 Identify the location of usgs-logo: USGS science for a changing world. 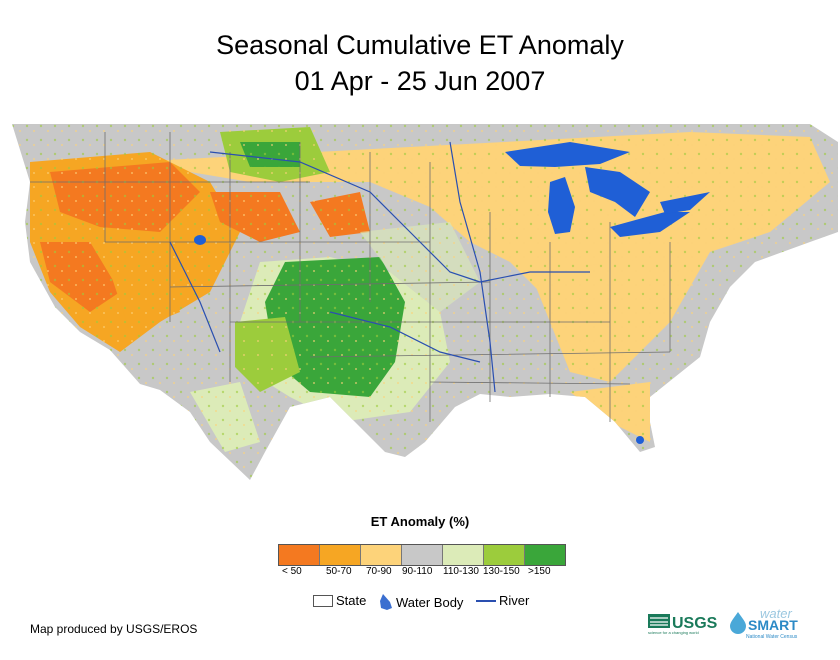
(683, 624).